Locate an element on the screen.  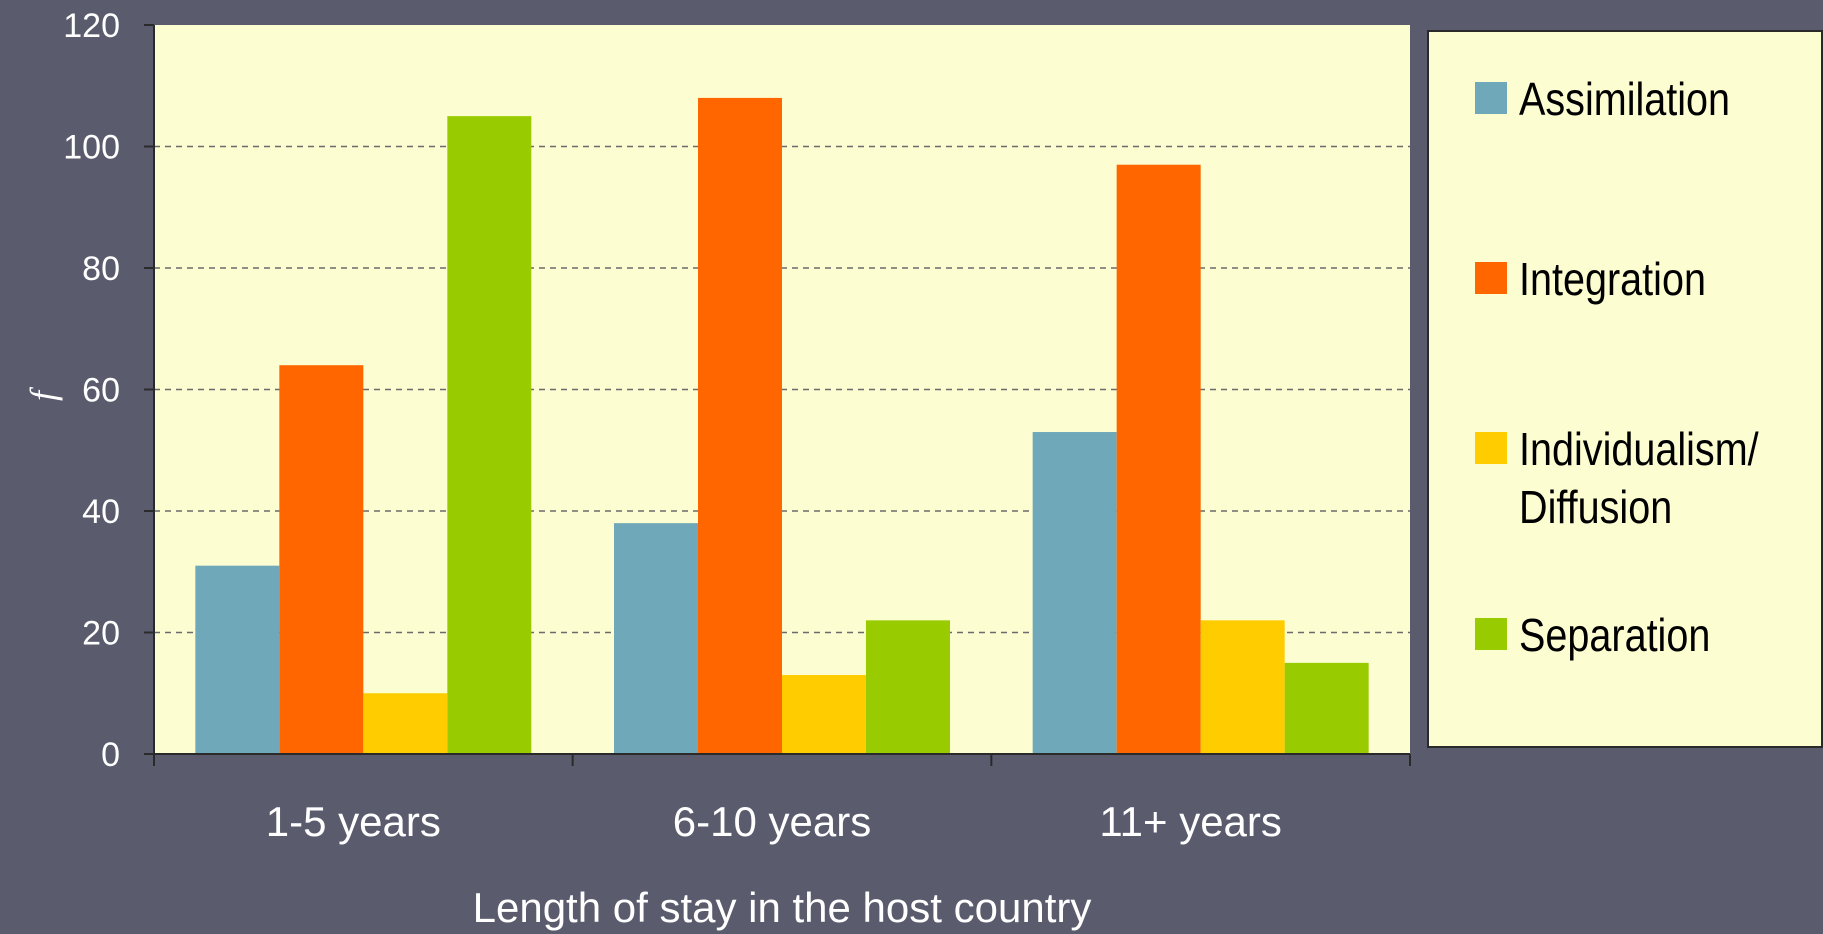
legend-label-assimilation: Assimilation is located at coordinates (1625, 99).